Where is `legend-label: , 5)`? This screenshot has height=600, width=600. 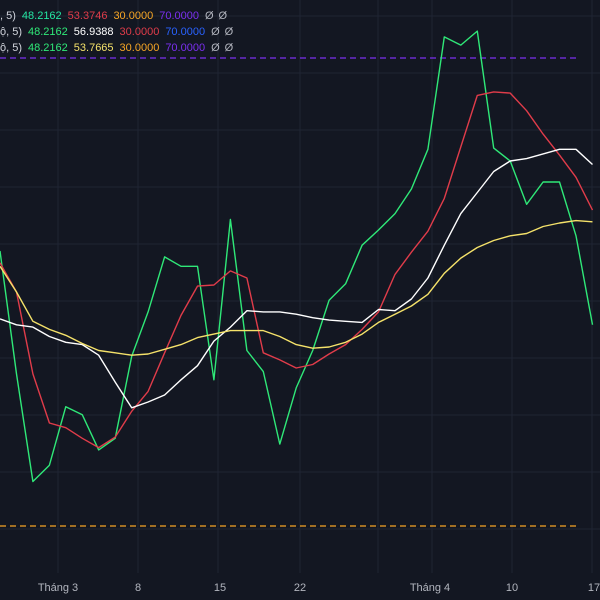
legend-label: , 5) is located at coordinates (8, 16).